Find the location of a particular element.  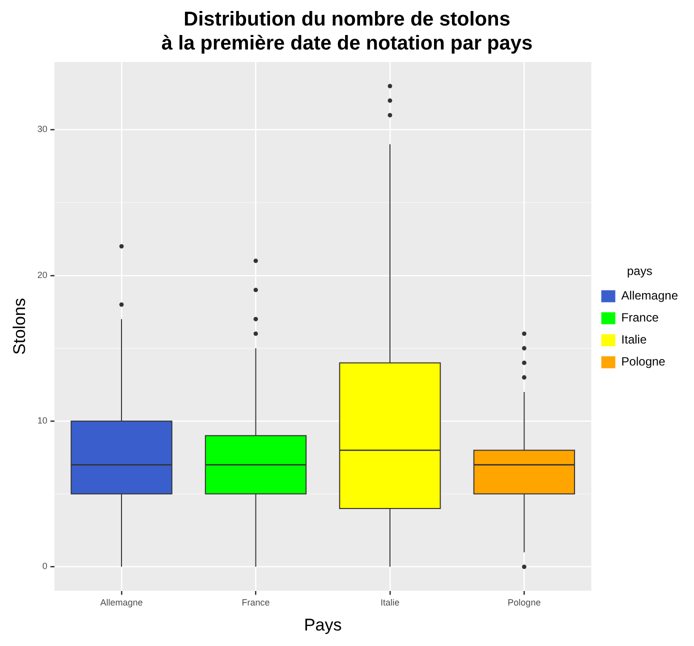

legend-label: France is located at coordinates (640, 317).